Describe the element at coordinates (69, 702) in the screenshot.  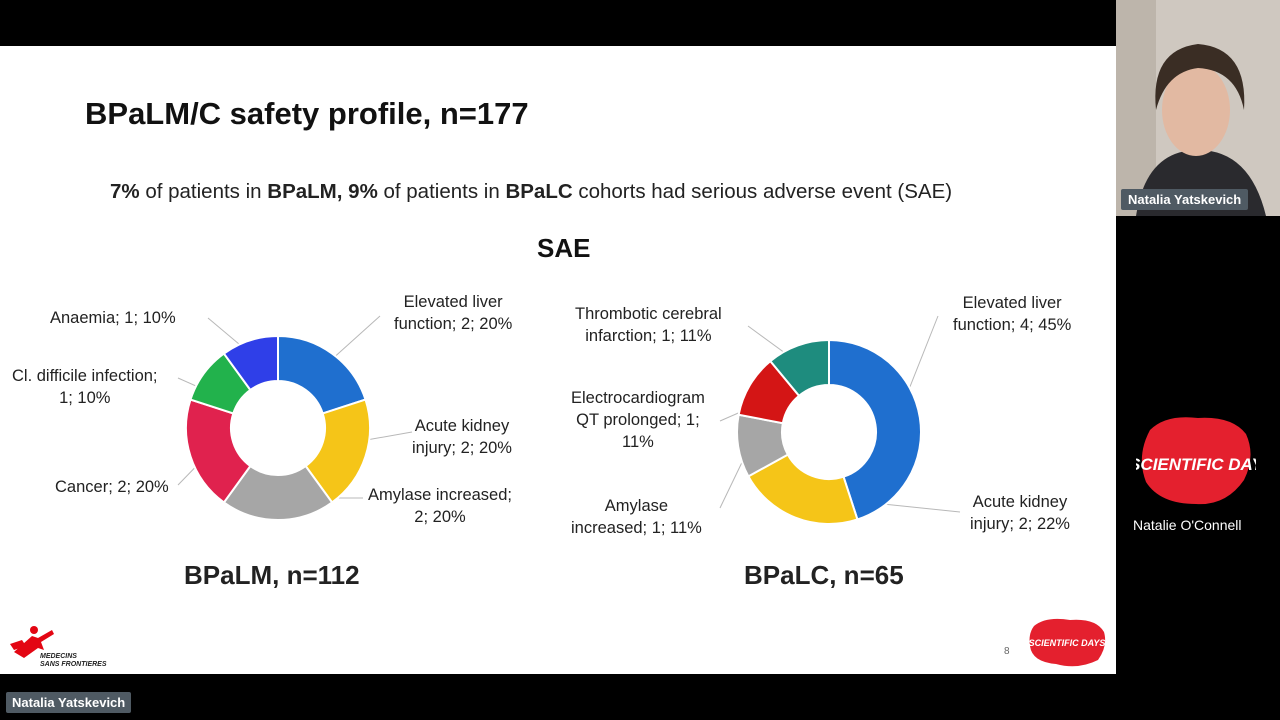
I see `presenter-name-tag: Natalia Yatskevich` at that location.